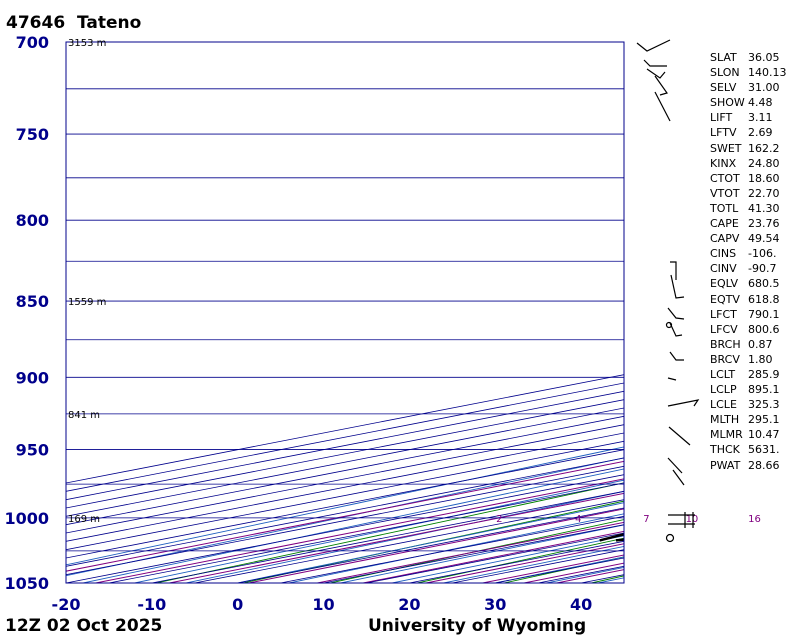  Describe the element at coordinates (578, 519) in the screenshot. I see `mixing-ratio-label: 4` at that location.